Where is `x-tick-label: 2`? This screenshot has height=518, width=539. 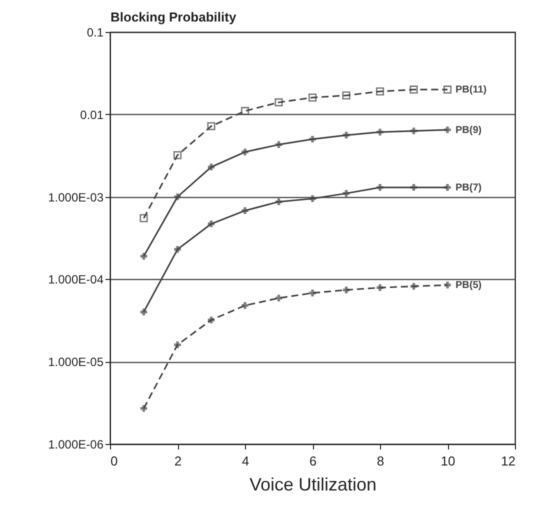 x-tick-label: 2 is located at coordinates (178, 461).